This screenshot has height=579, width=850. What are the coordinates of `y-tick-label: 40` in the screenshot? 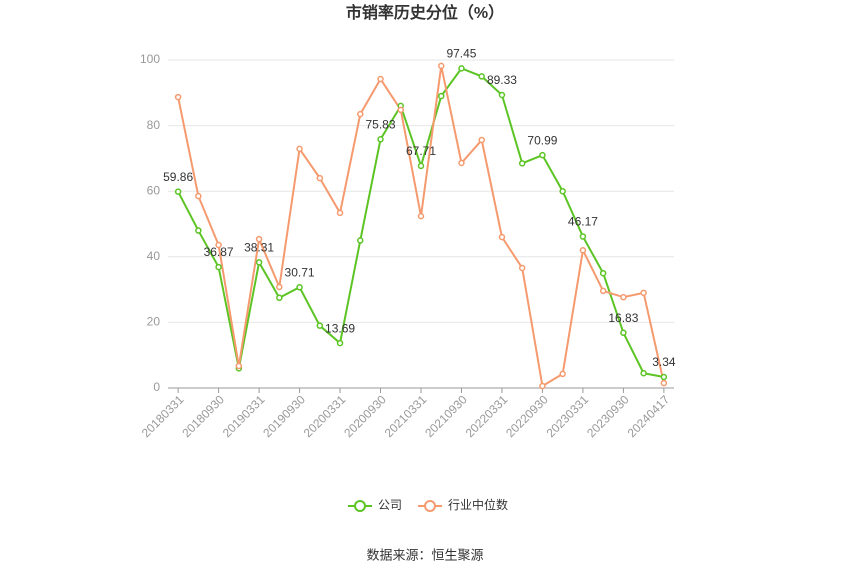 It's located at (154, 256).